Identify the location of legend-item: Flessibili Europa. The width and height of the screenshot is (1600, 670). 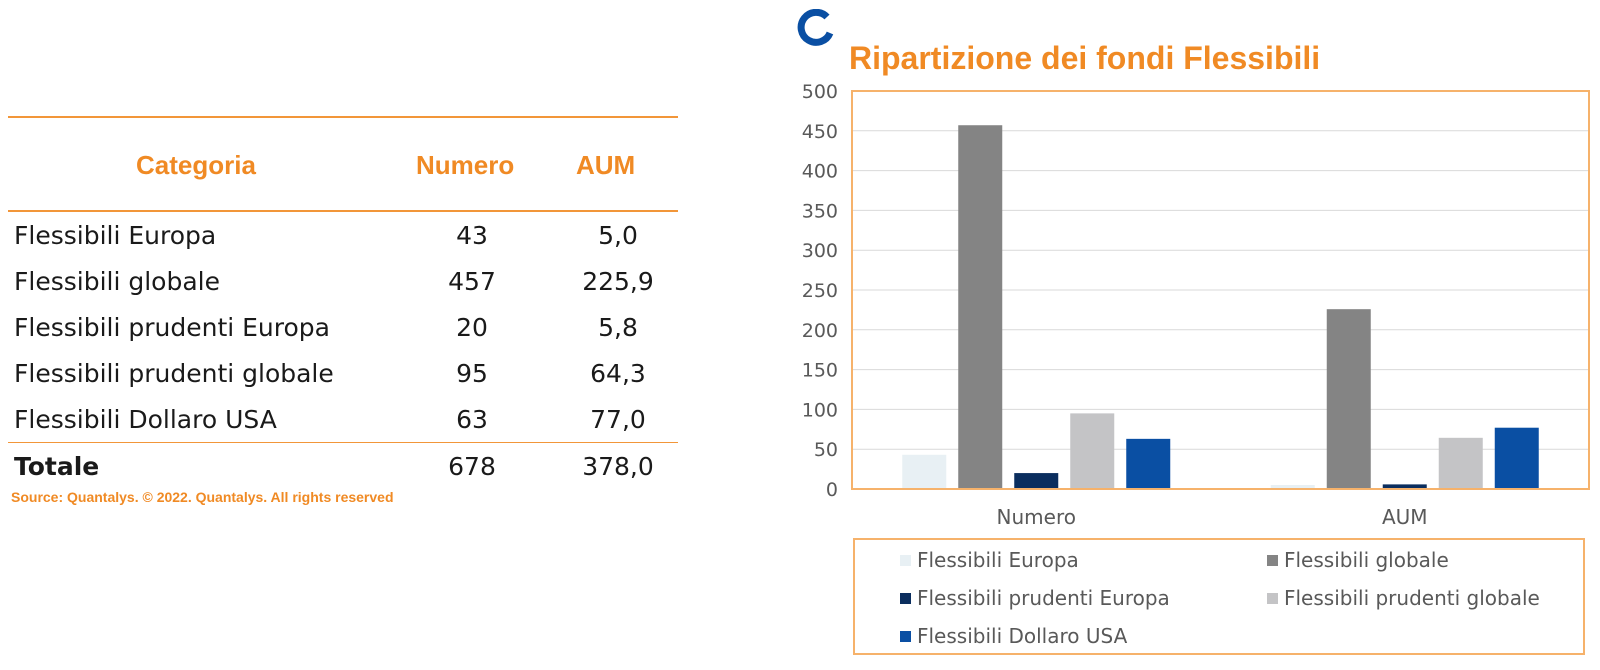
(989, 560).